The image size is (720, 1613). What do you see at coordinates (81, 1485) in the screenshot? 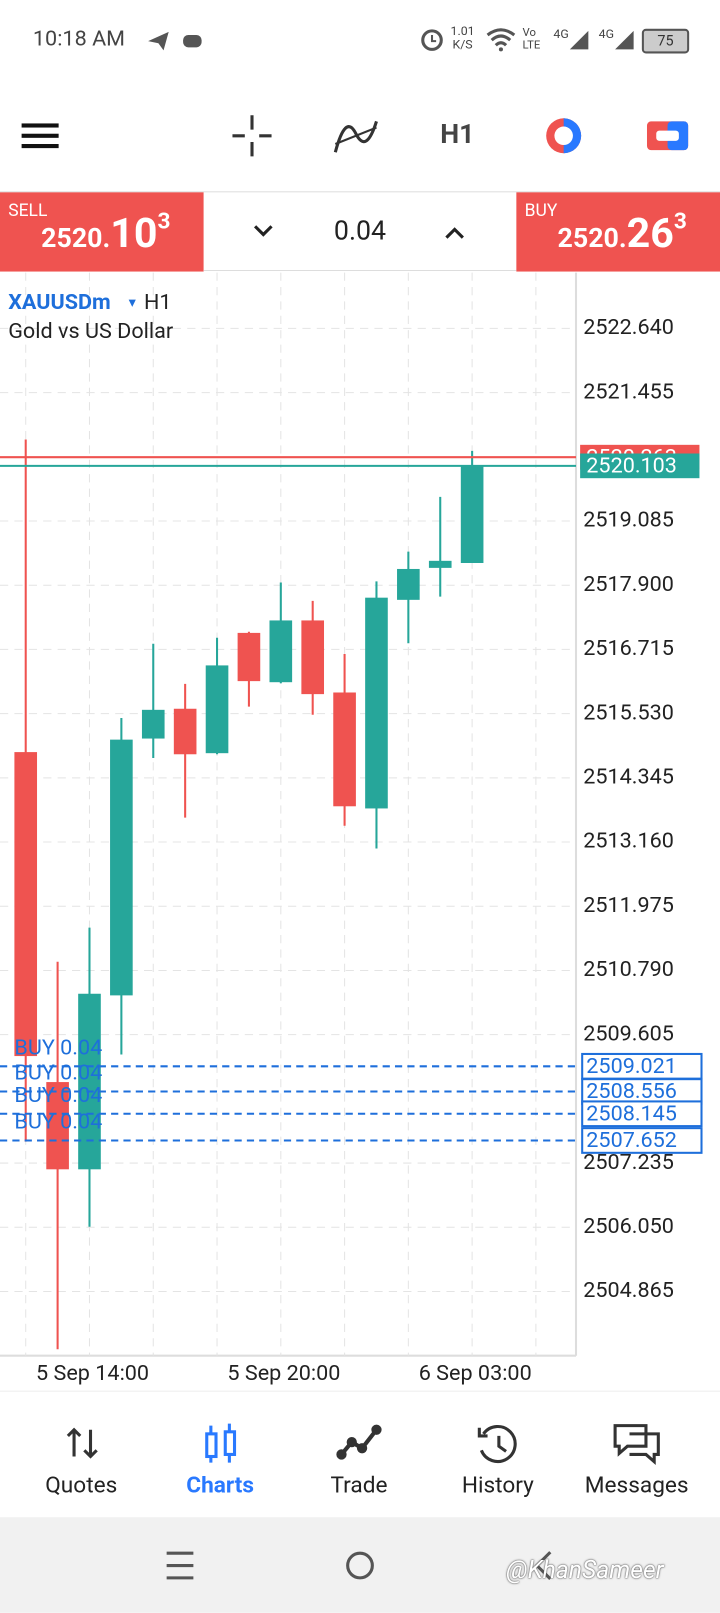
I see `nav-label: Quotes` at bounding box center [81, 1485].